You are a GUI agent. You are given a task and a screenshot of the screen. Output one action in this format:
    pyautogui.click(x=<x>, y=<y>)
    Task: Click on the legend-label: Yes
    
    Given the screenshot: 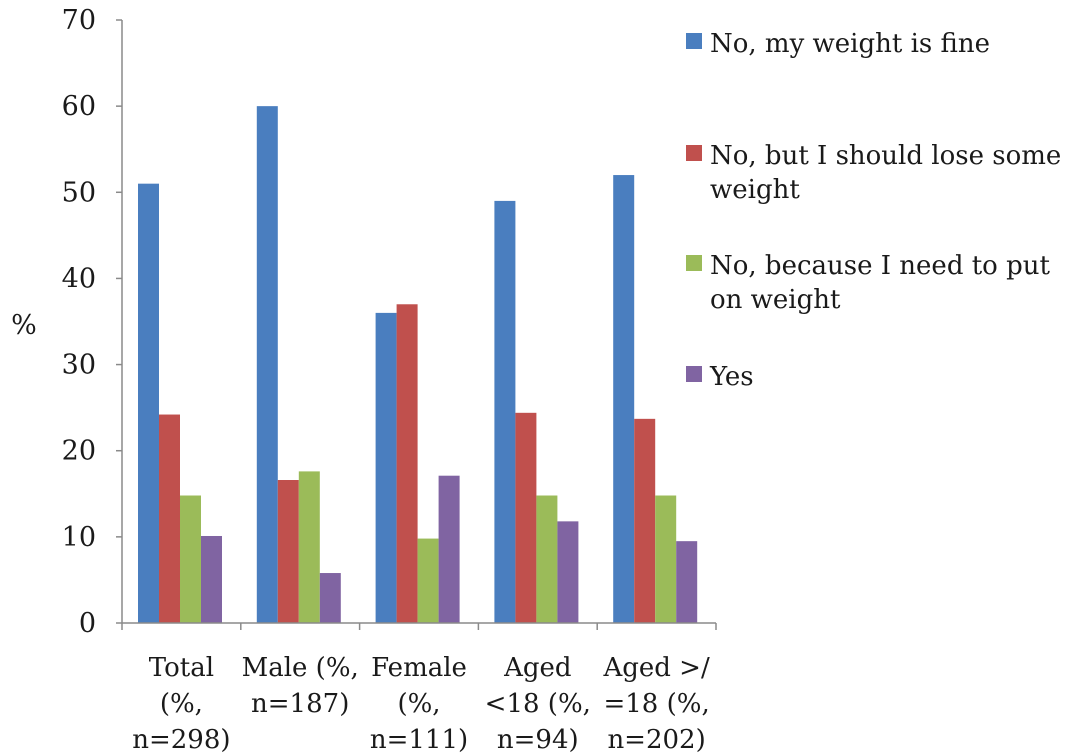 What is the action you would take?
    pyautogui.click(x=731, y=377)
    